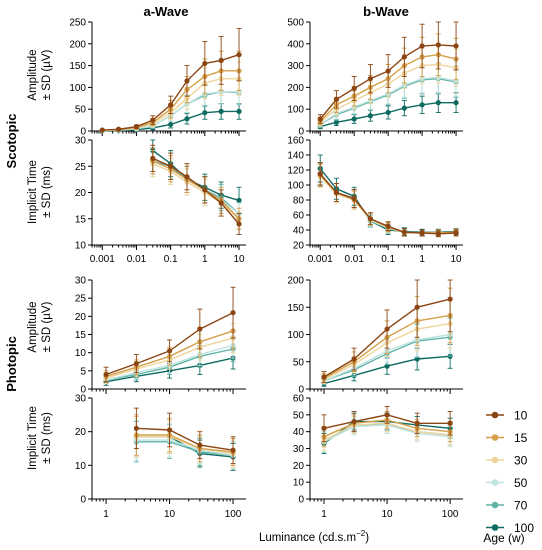 The width and height of the screenshot is (542, 550). I want to click on y-tick-label: 30, so click(81, 399).